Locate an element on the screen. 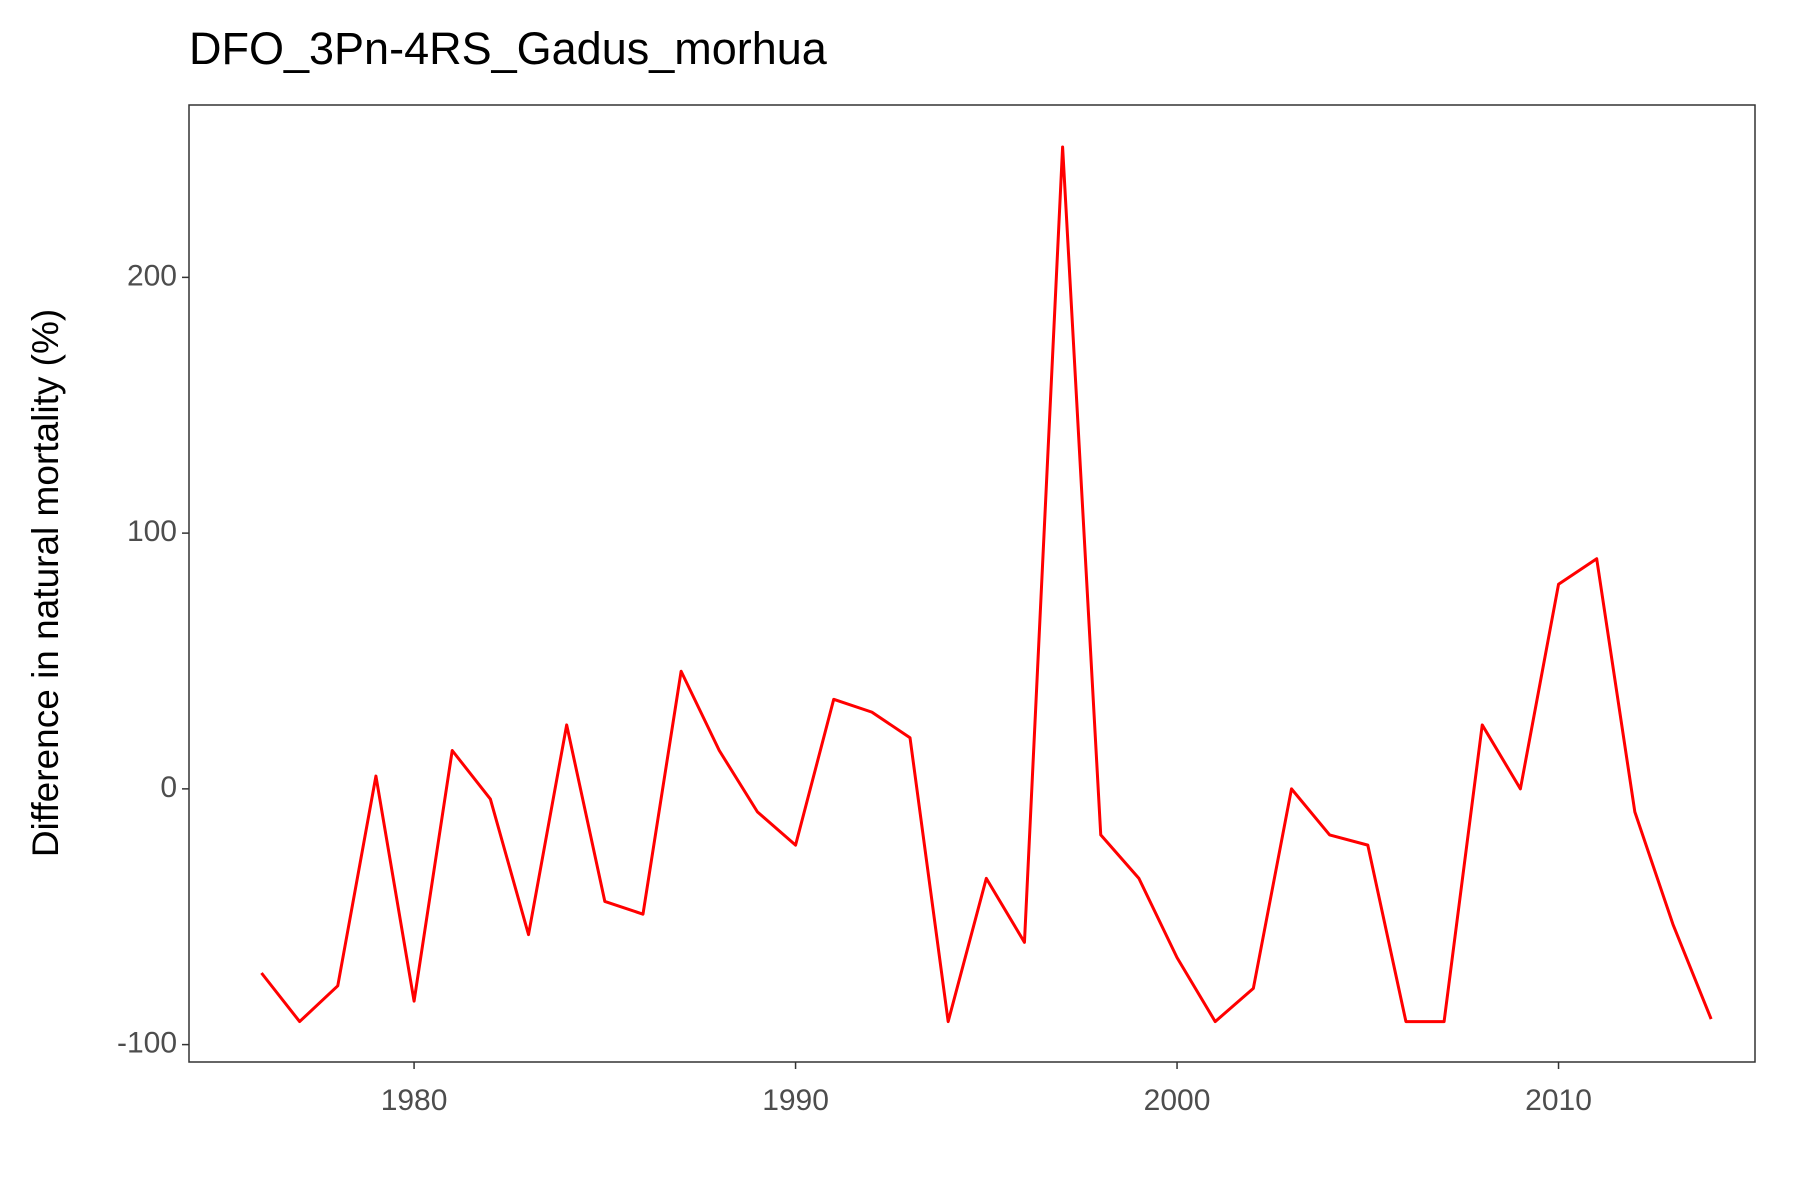 The width and height of the screenshot is (1800, 1200). x-tick-label: 2010 is located at coordinates (1558, 1100).